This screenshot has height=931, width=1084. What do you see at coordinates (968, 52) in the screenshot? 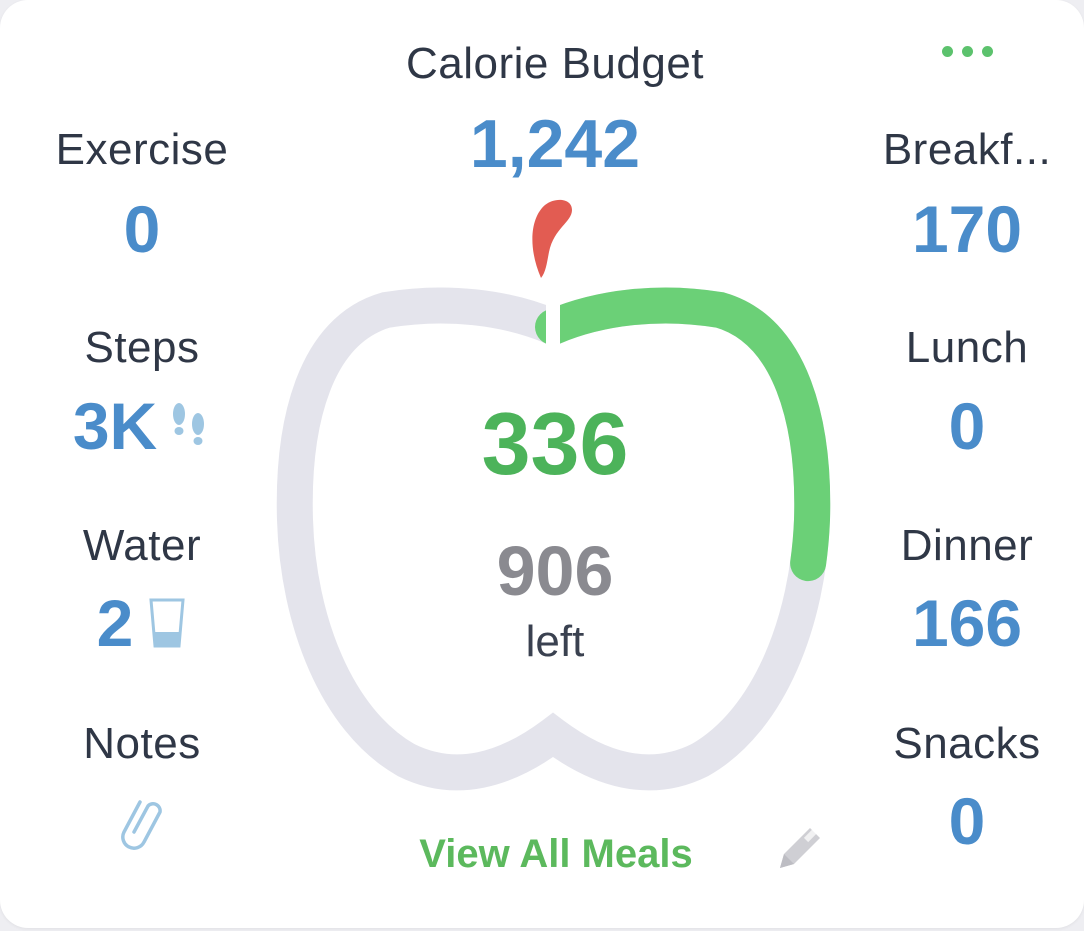
I see `more-options-icon` at bounding box center [968, 52].